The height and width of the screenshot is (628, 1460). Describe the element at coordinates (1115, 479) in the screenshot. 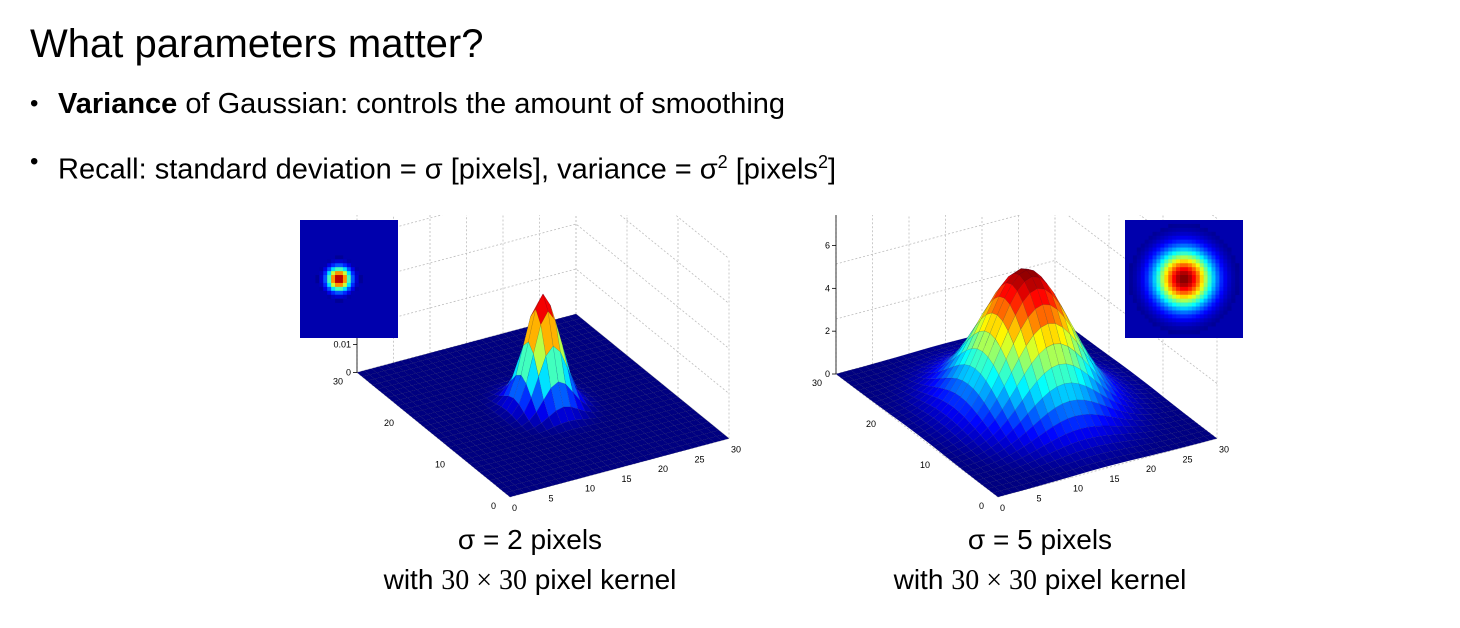

I see `x-tick-label: 15` at that location.